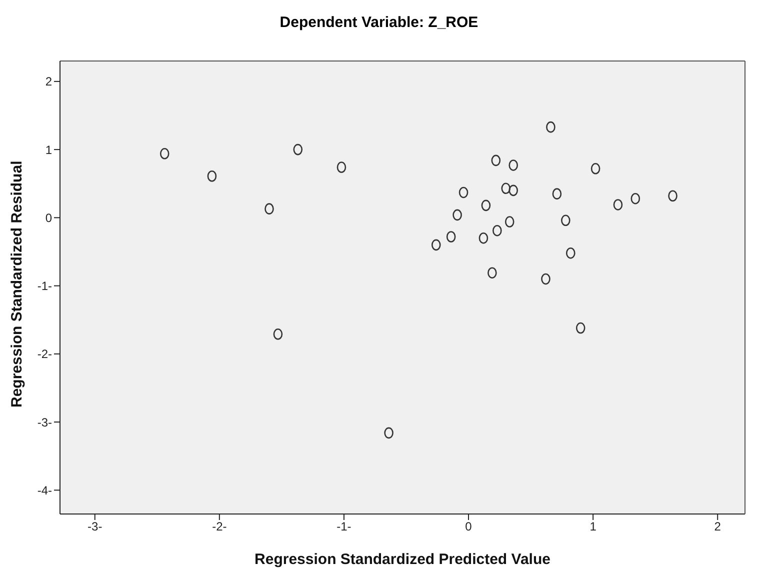 Image resolution: width=758 pixels, height=584 pixels. I want to click on y-tick-label: -2-, so click(44, 354).